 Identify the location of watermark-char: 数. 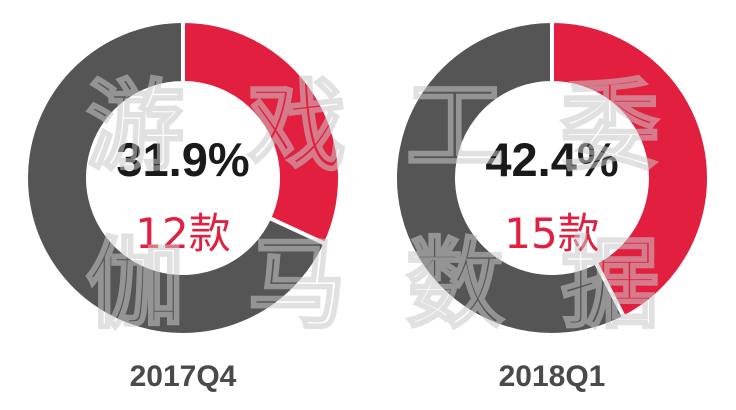
(455, 285).